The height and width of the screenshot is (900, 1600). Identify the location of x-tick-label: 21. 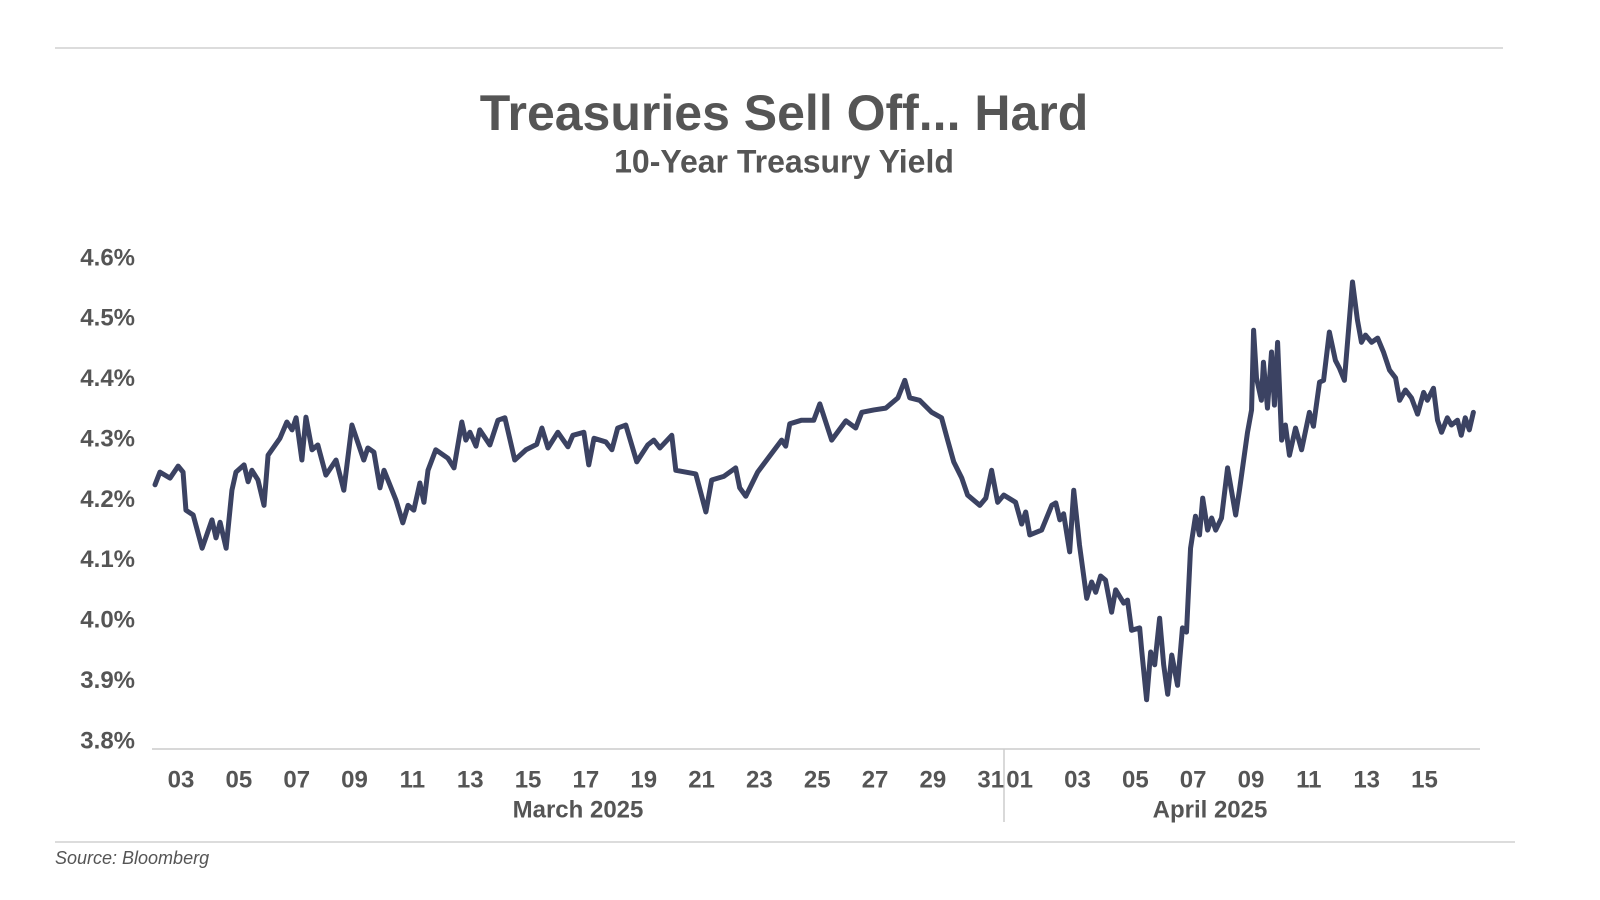
(701, 779).